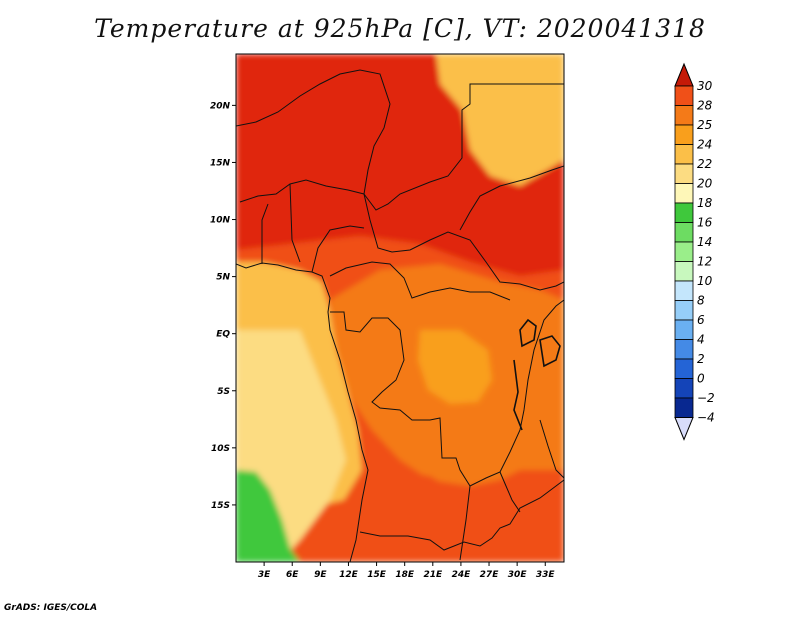 The height and width of the screenshot is (618, 800). What do you see at coordinates (463, 242) in the screenshot?
I see `border-central` at bounding box center [463, 242].